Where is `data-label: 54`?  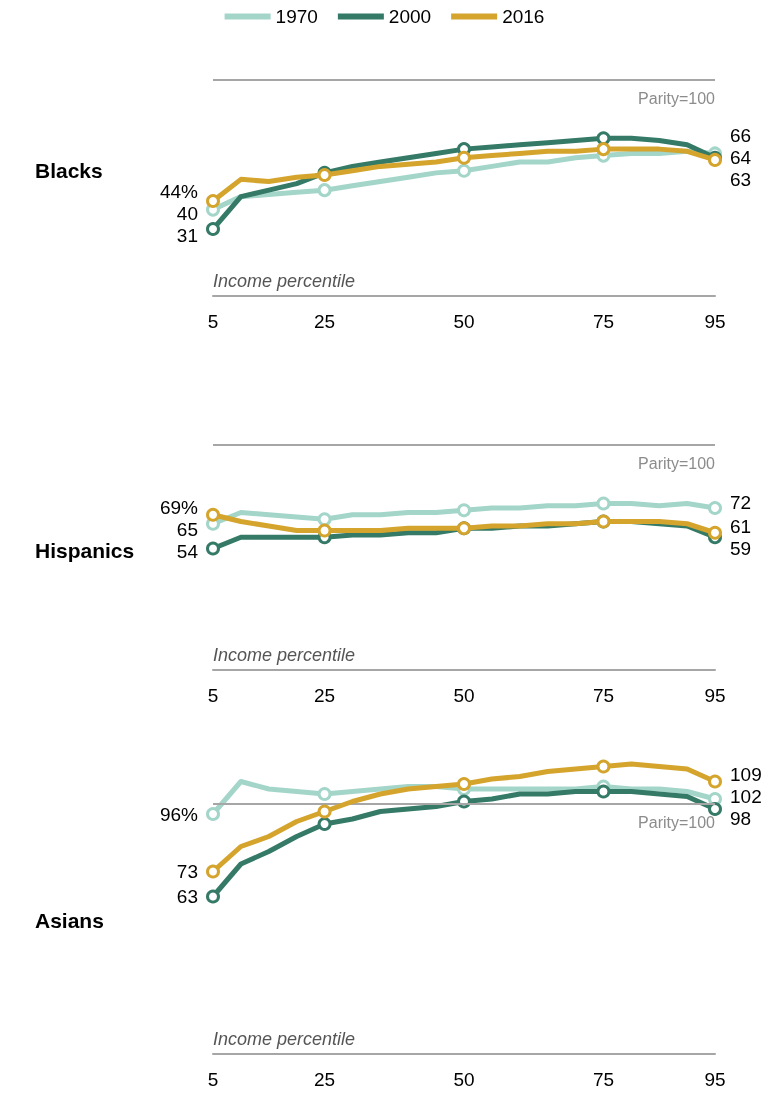 data-label: 54 is located at coordinates (187, 551).